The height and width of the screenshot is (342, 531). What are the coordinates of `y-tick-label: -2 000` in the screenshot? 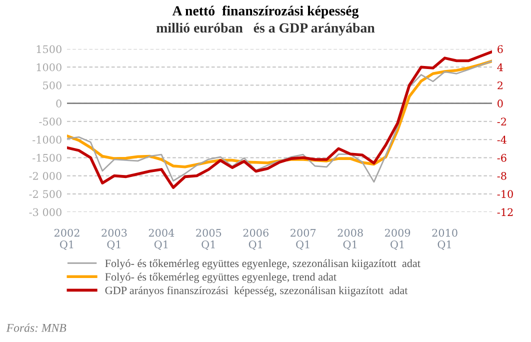 It's located at (45, 176).